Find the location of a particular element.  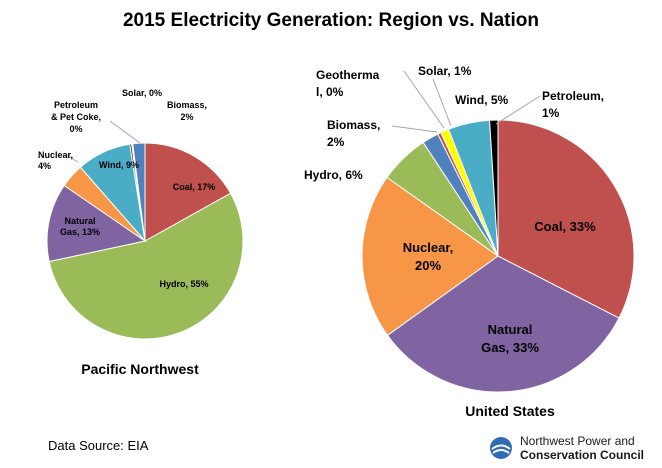

pnw-label-natural-gas: Natural Gas, 13% is located at coordinates (80, 226).